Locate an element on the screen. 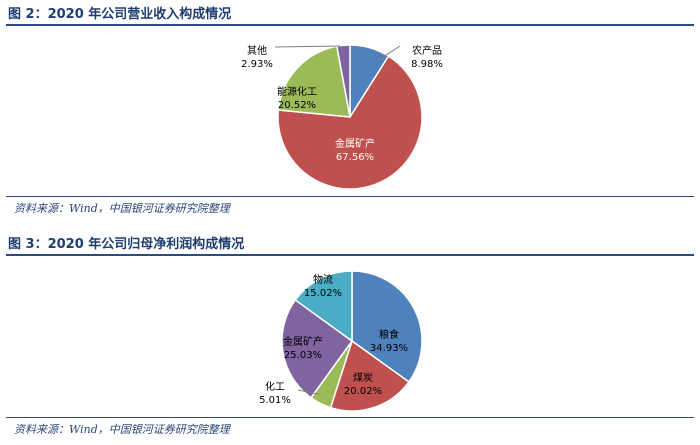 This screenshot has width=700, height=445. slice-label-1: 金属矿产 is located at coordinates (355, 143).